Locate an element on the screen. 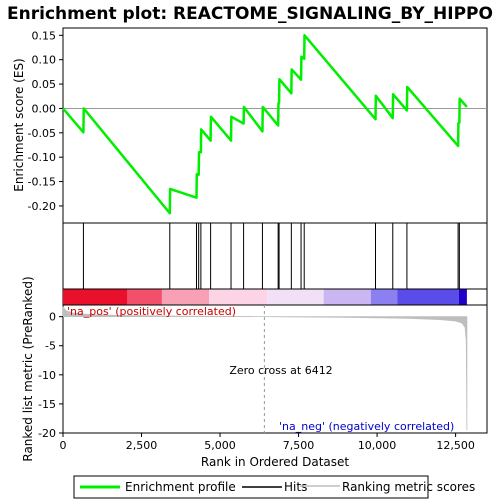 The height and width of the screenshot is (500, 500). es-y-tick-label: 0.10 is located at coordinates (44, 60).